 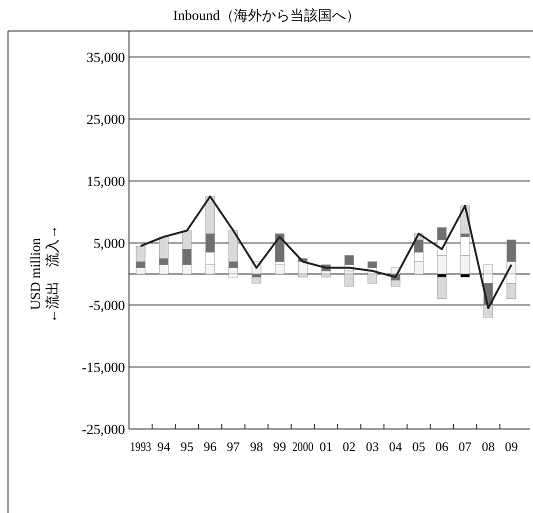 What do you see at coordinates (105, 120) in the screenshot?
I see `y-tick-label: 25,000` at bounding box center [105, 120].